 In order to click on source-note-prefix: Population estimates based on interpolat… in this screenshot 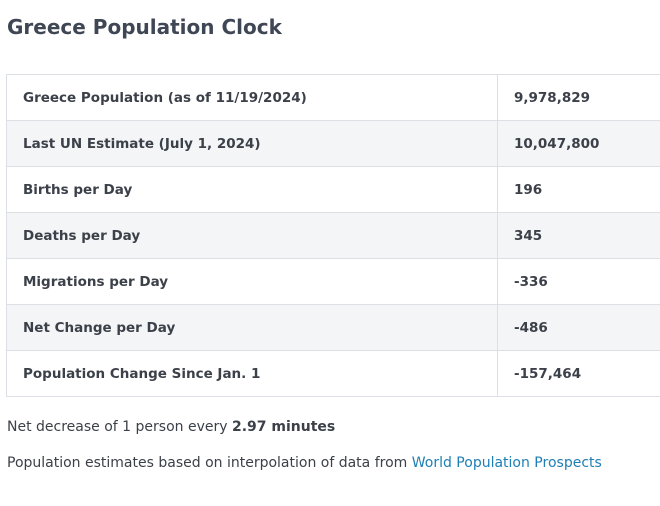, I will do `click(209, 463)`.